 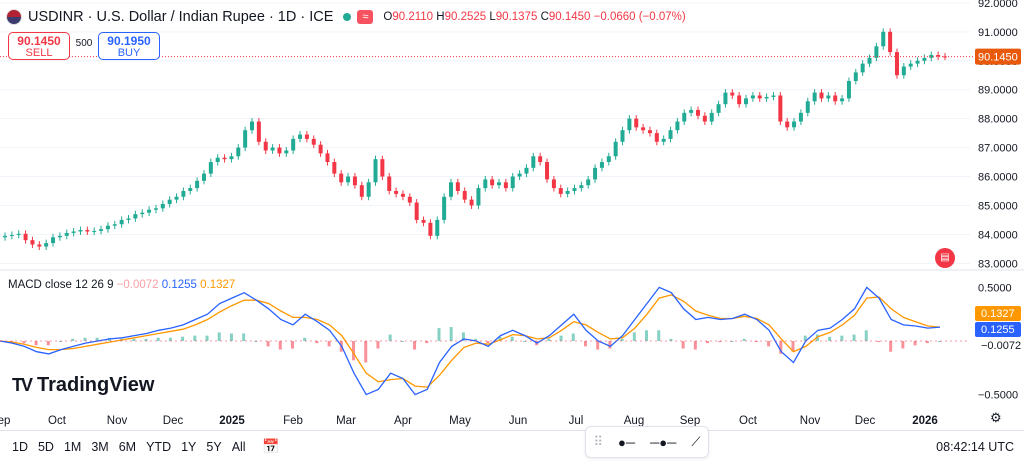 What do you see at coordinates (84, 43) in the screenshot?
I see `spread-value: 500` at bounding box center [84, 43].